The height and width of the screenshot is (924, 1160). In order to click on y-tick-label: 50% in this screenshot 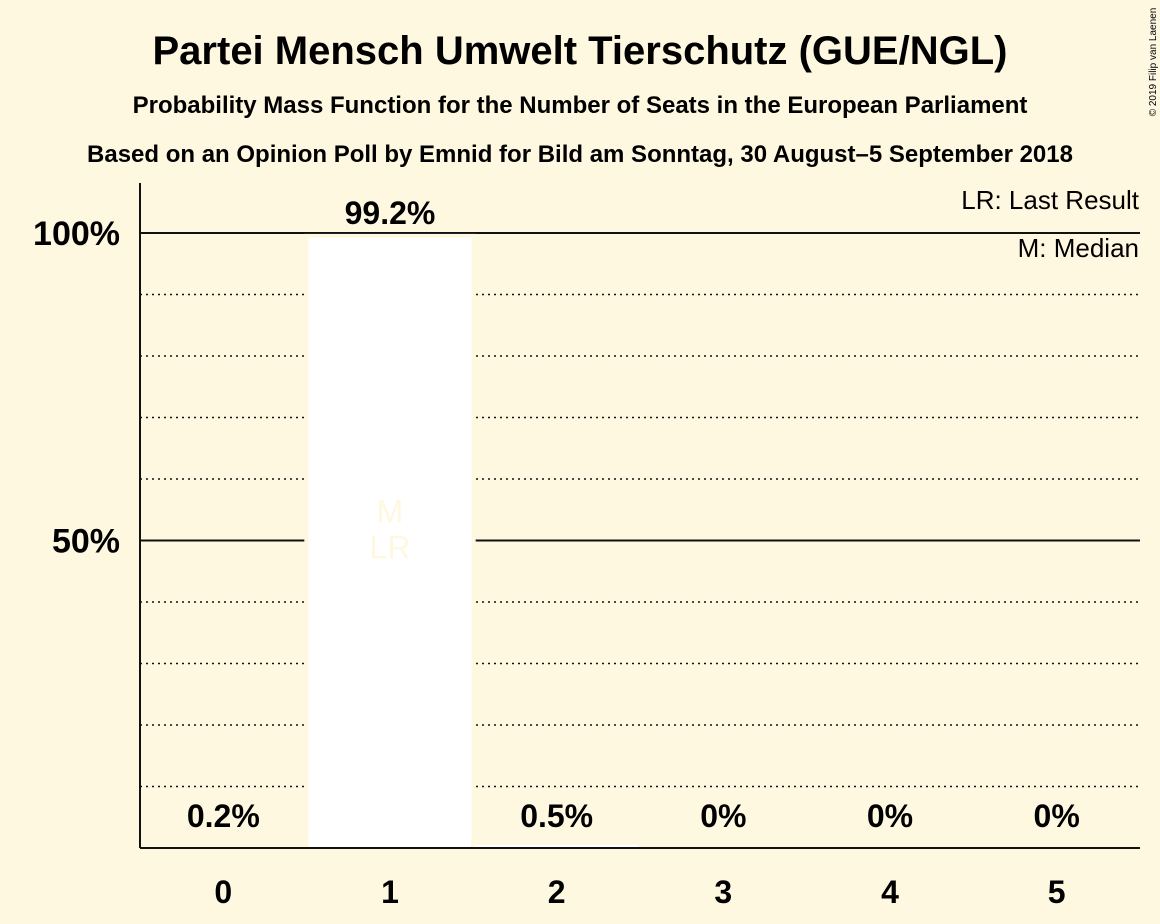, I will do `click(86, 542)`.